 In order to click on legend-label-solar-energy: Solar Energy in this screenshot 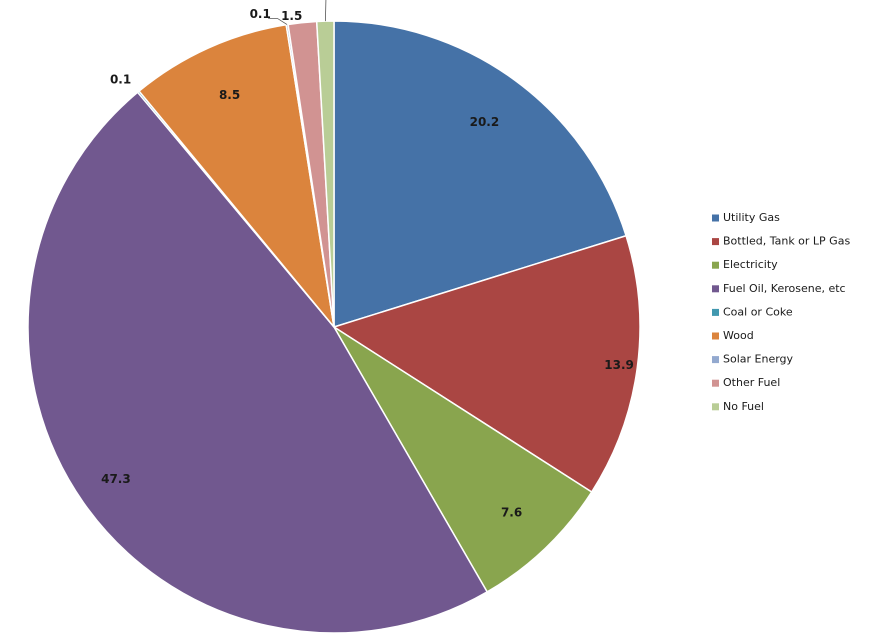, I will do `click(758, 359)`.